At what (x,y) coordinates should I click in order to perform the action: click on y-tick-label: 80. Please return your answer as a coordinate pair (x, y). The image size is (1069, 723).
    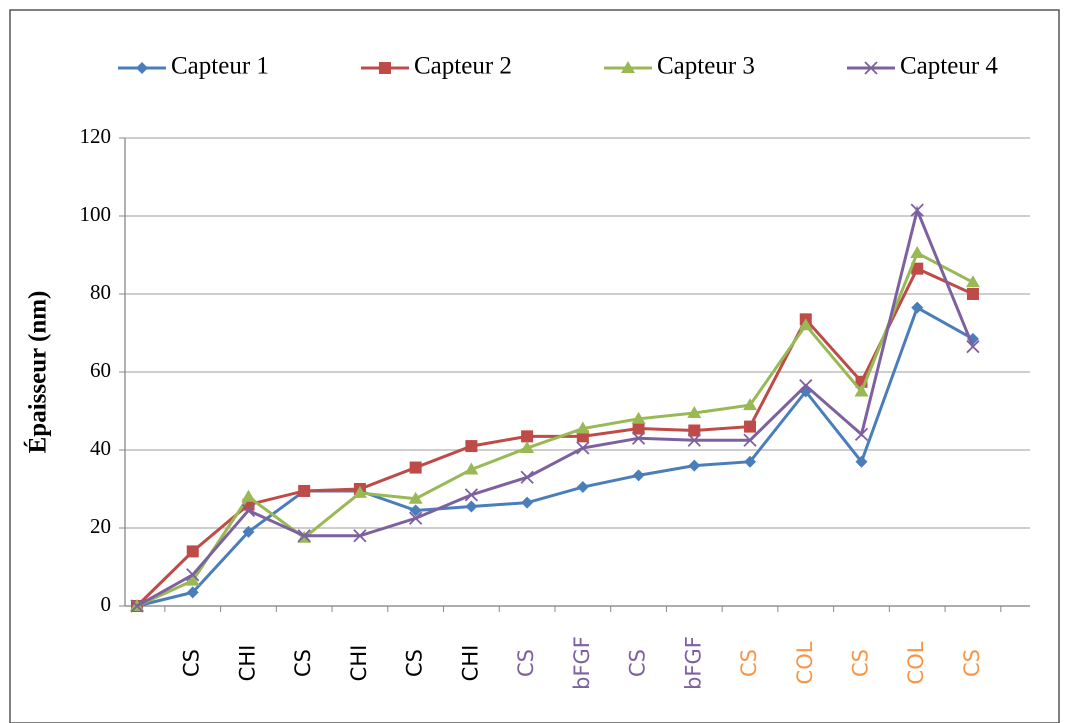
    Looking at the image, I should click on (100, 292).